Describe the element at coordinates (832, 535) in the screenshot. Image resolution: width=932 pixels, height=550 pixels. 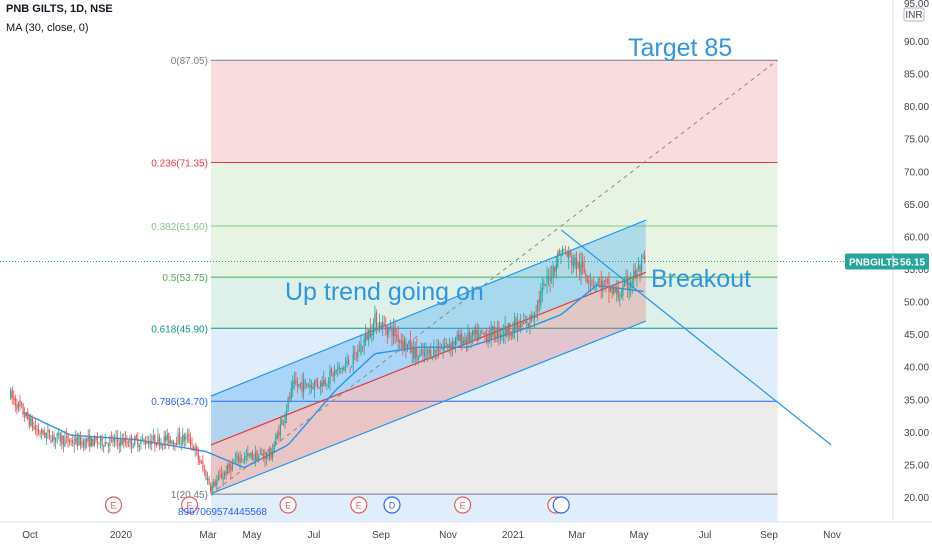
I see `x-tick-label-12: Nov` at that location.